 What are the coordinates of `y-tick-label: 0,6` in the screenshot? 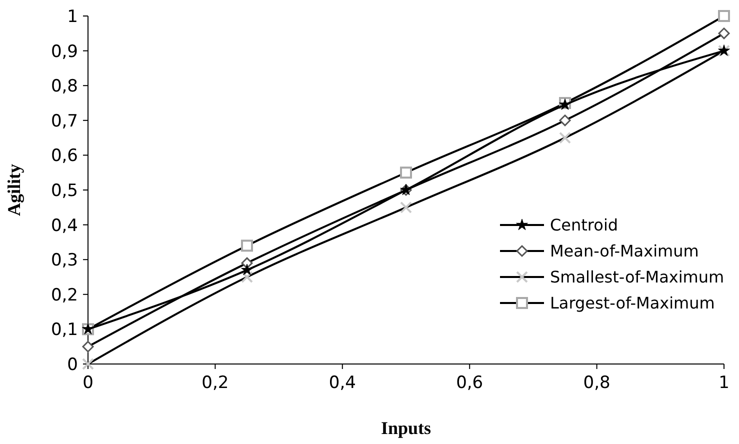 It's located at (64, 156).